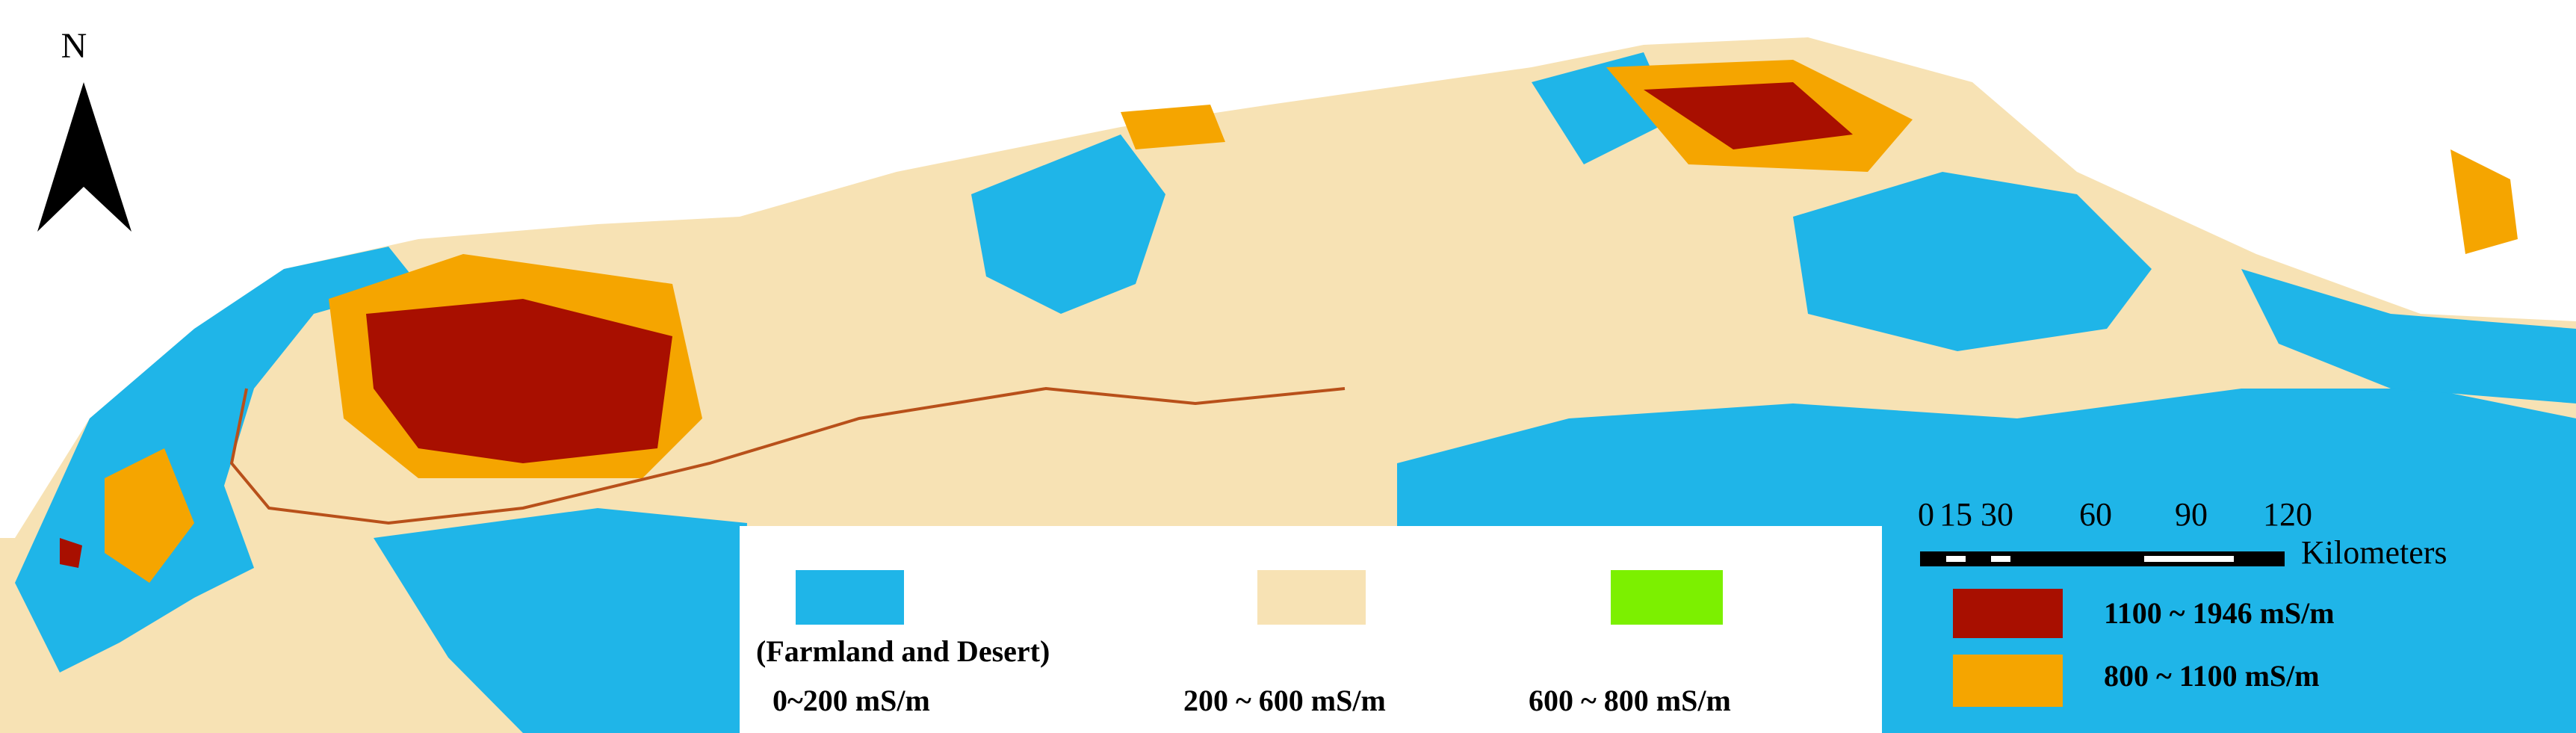  What do you see at coordinates (1997, 514) in the screenshot?
I see `scale-label: 30` at bounding box center [1997, 514].